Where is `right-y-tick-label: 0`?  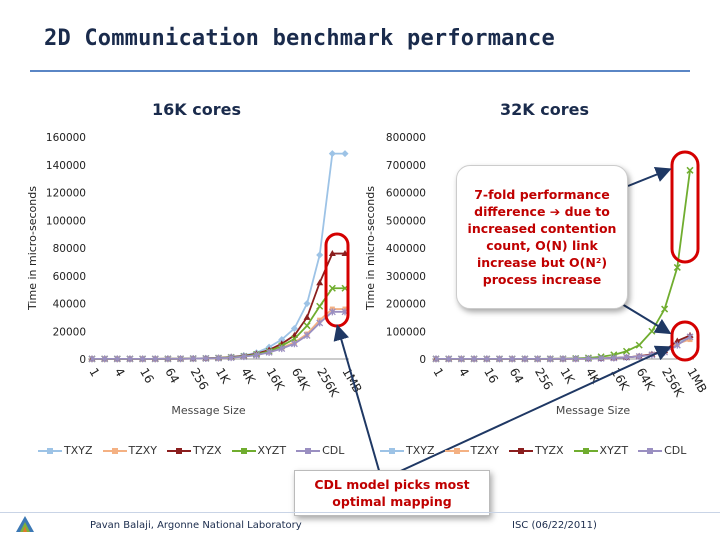 right-y-tick-label: 0 is located at coordinates (422, 360).